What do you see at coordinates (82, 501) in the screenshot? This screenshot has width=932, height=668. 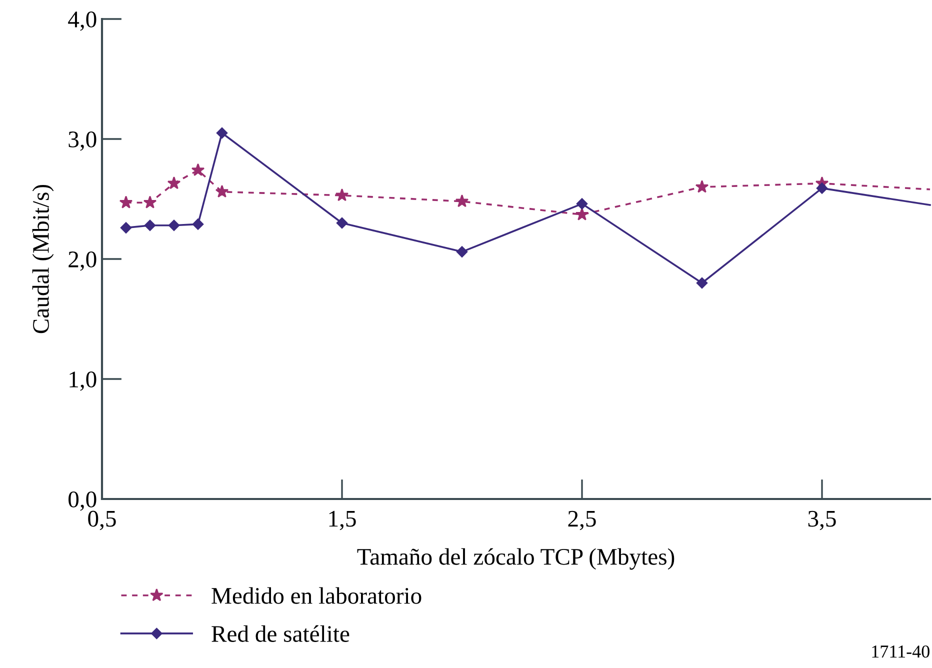 I see `y-tick-label: 0,0` at bounding box center [82, 501].